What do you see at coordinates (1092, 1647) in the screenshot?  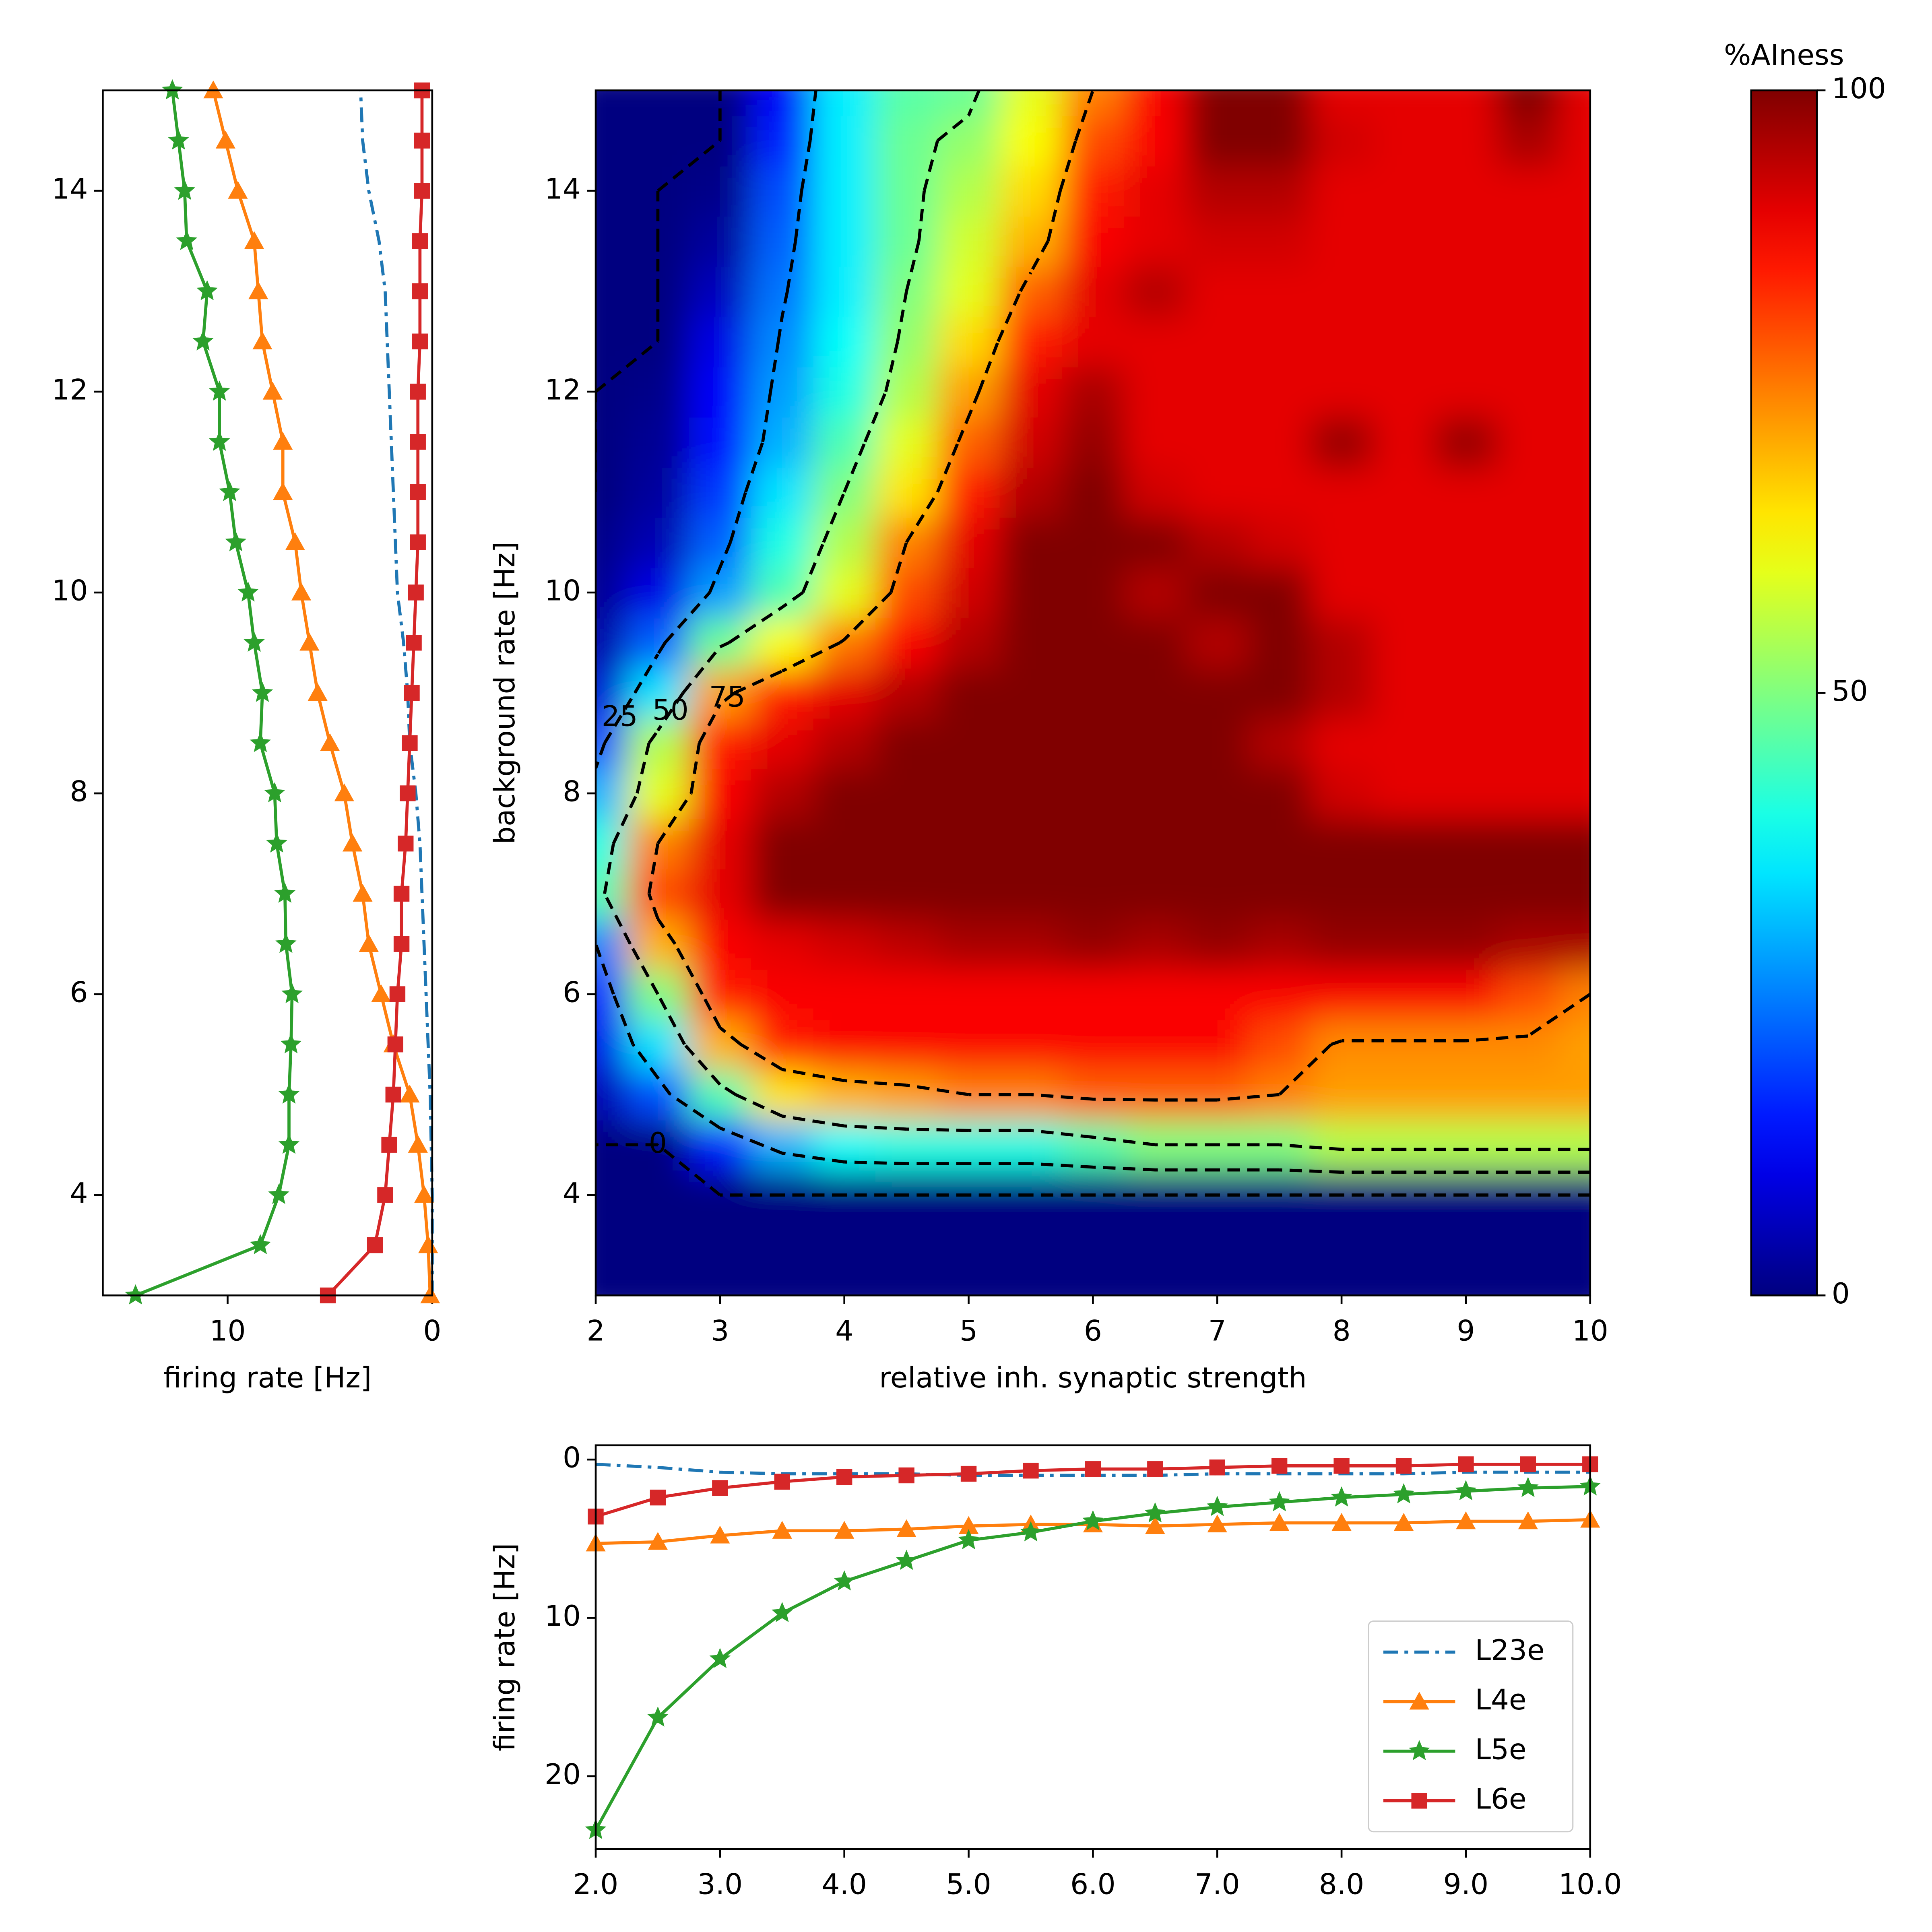 I see `plot-frame` at bounding box center [1092, 1647].